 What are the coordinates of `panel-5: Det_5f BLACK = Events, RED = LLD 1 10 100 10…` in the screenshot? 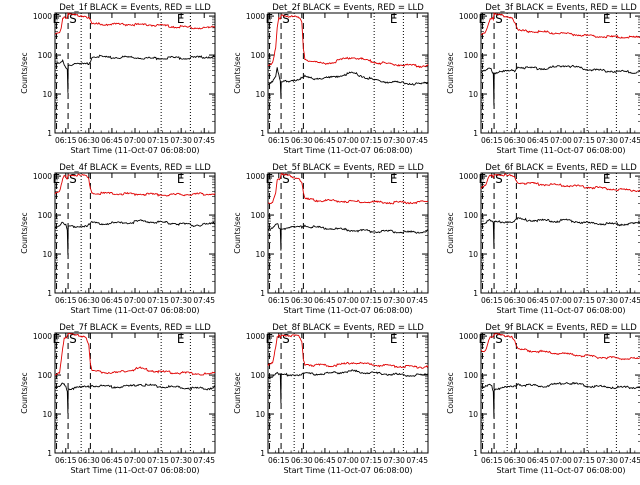 It's located at (331, 239).